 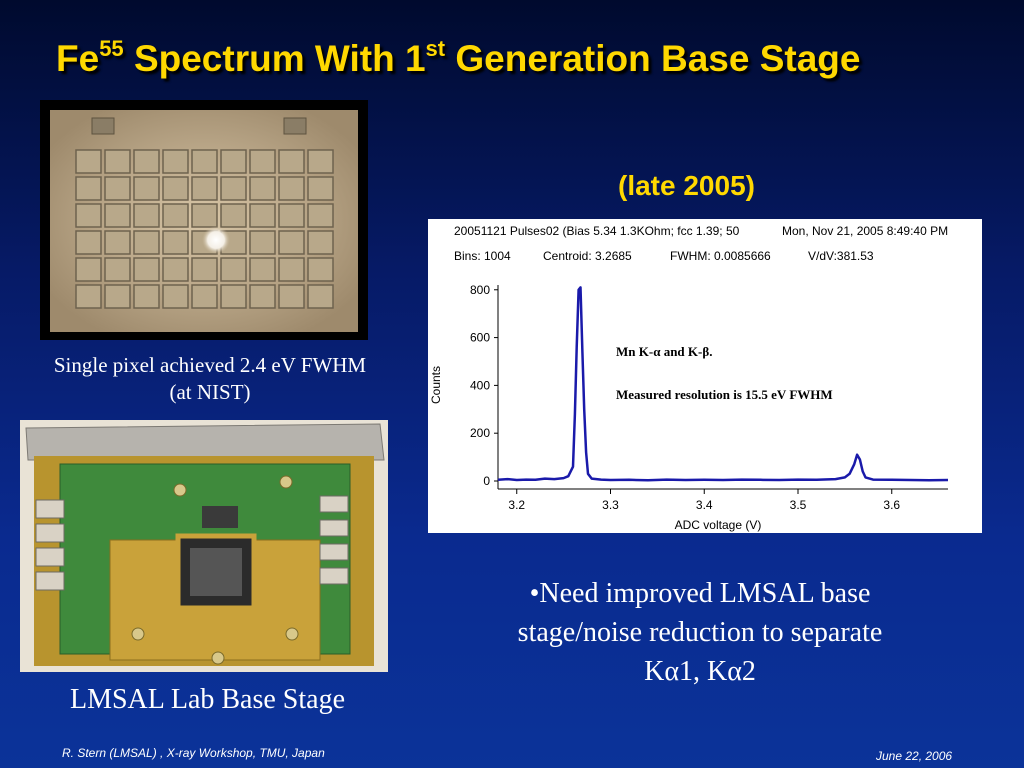 I want to click on x-tick-label: 3.2, so click(x=516, y=505).